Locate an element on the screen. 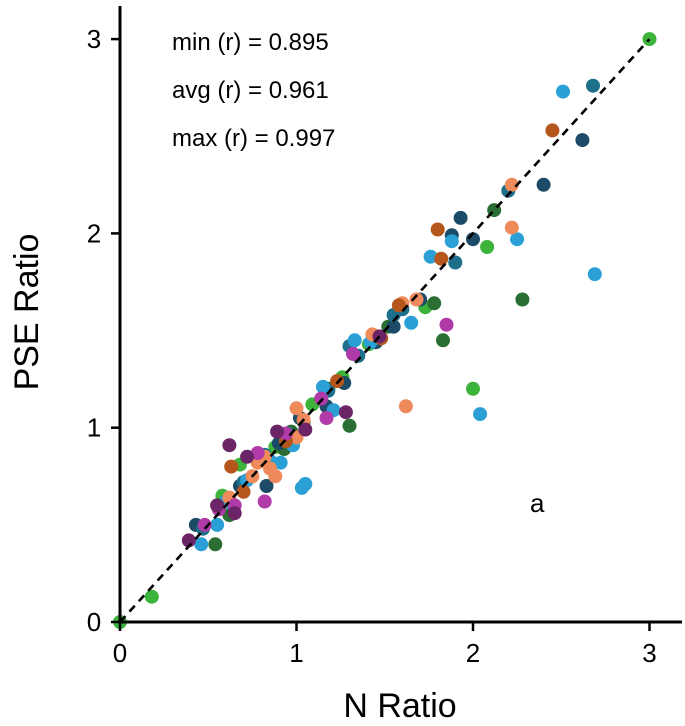  stat-max-r: max (r) = 0.997 is located at coordinates (253, 138).